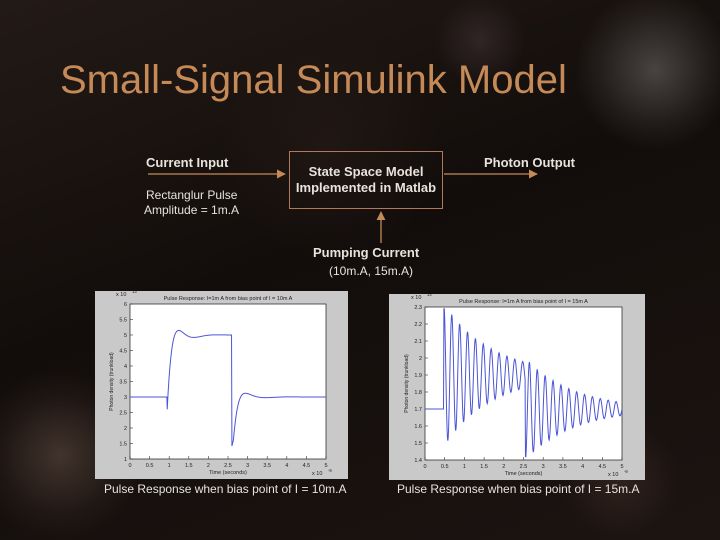  Describe the element at coordinates (366, 171) in the screenshot. I see `box-label-line1: State Space Model` at that location.